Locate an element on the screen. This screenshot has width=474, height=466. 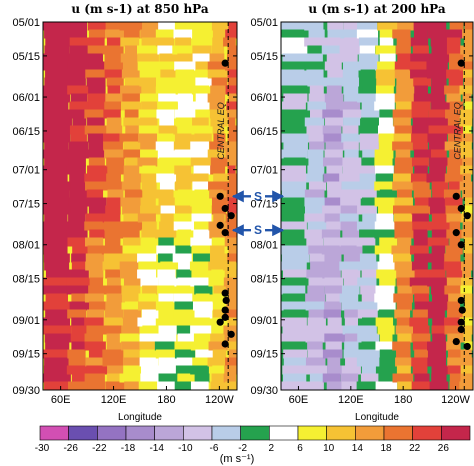
y-tick-label: 06/15 is located at coordinates (264, 132).